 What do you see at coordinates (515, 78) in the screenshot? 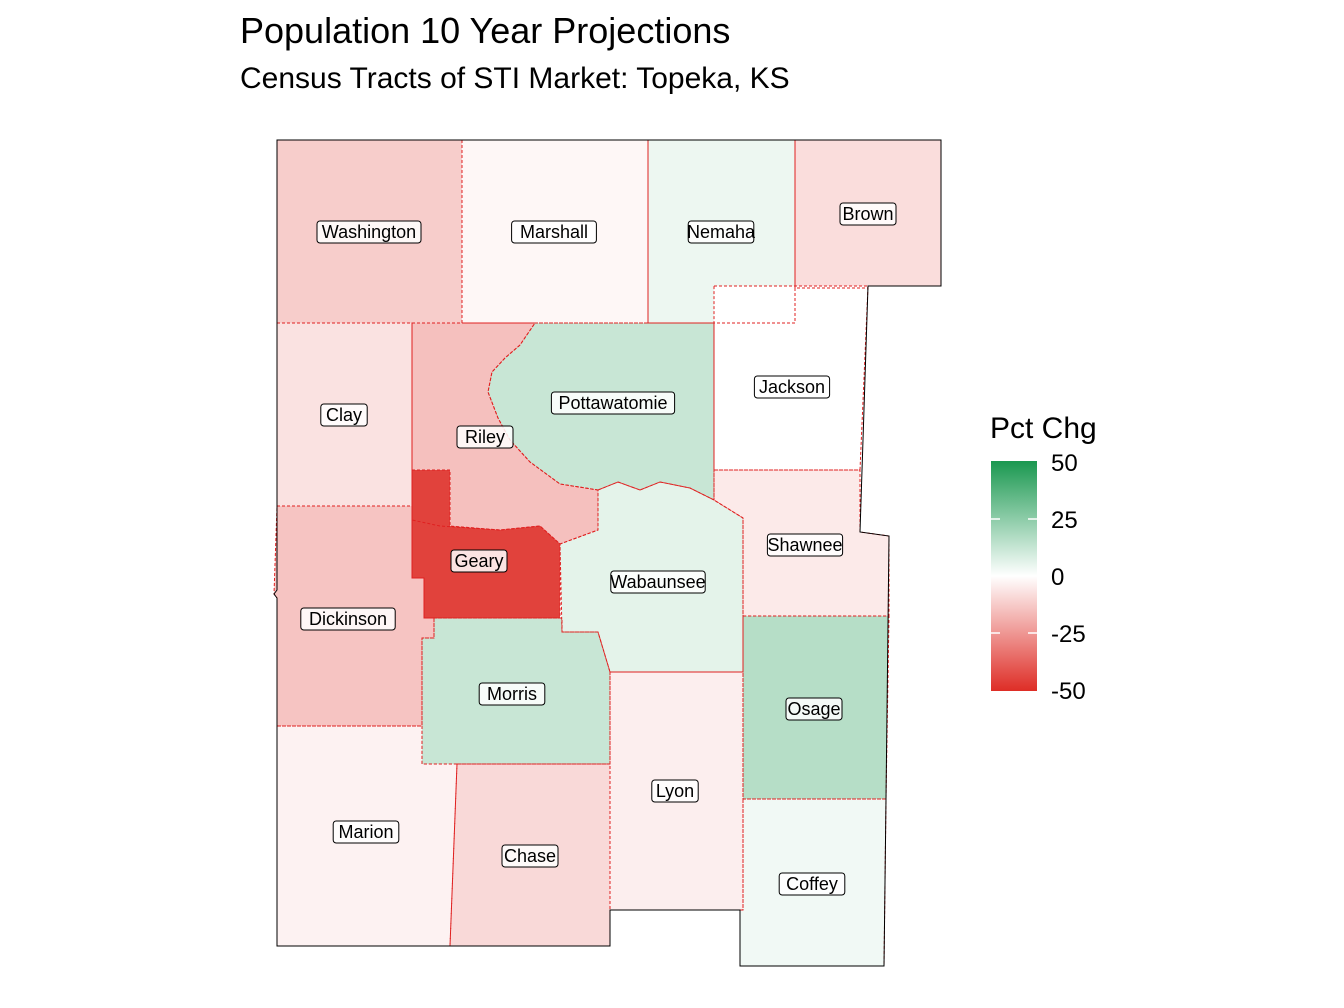
I see `chart-subtitle: Census Tracts of STI Market: Topeka, KS` at bounding box center [515, 78].